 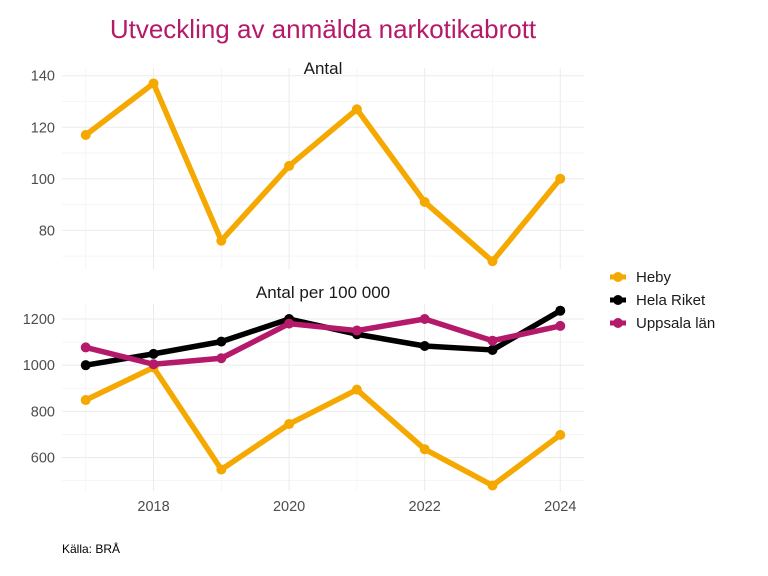 What do you see at coordinates (323, 342) in the screenshot?
I see `series-line-uppsala-län` at bounding box center [323, 342].